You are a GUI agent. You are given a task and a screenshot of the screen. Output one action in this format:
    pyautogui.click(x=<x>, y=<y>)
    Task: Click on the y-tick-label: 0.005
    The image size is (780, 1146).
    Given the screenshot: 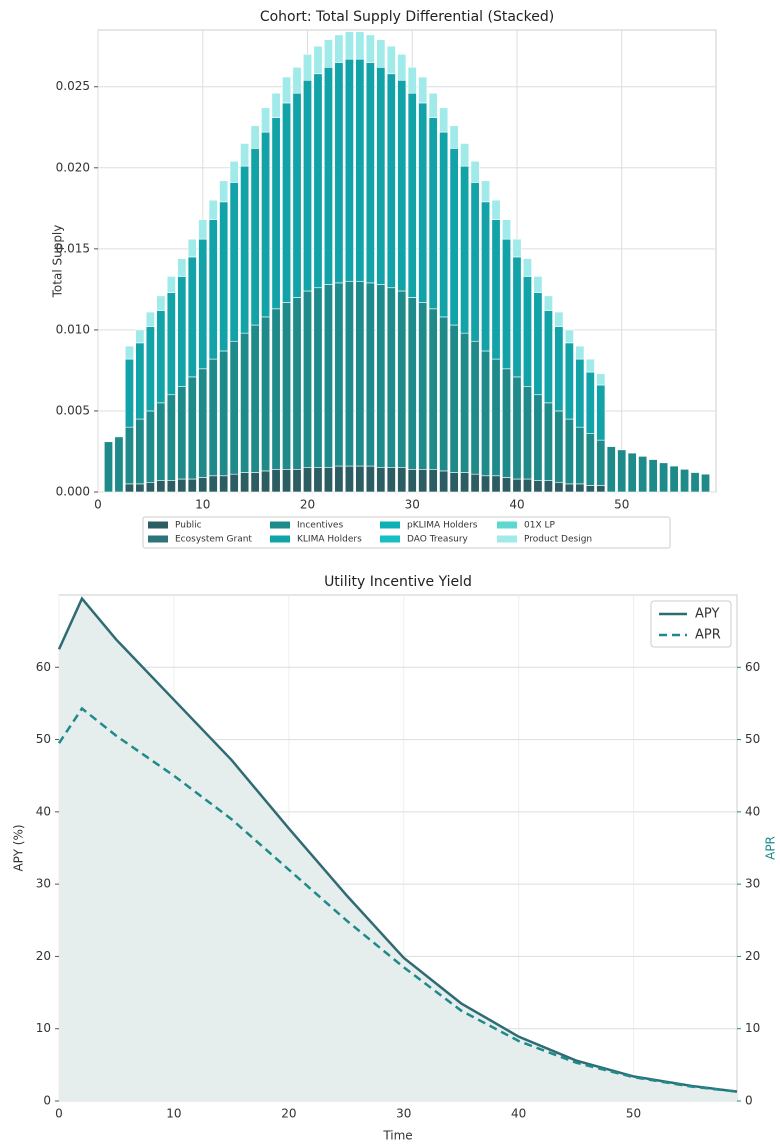 What is the action you would take?
    pyautogui.click(x=73, y=410)
    